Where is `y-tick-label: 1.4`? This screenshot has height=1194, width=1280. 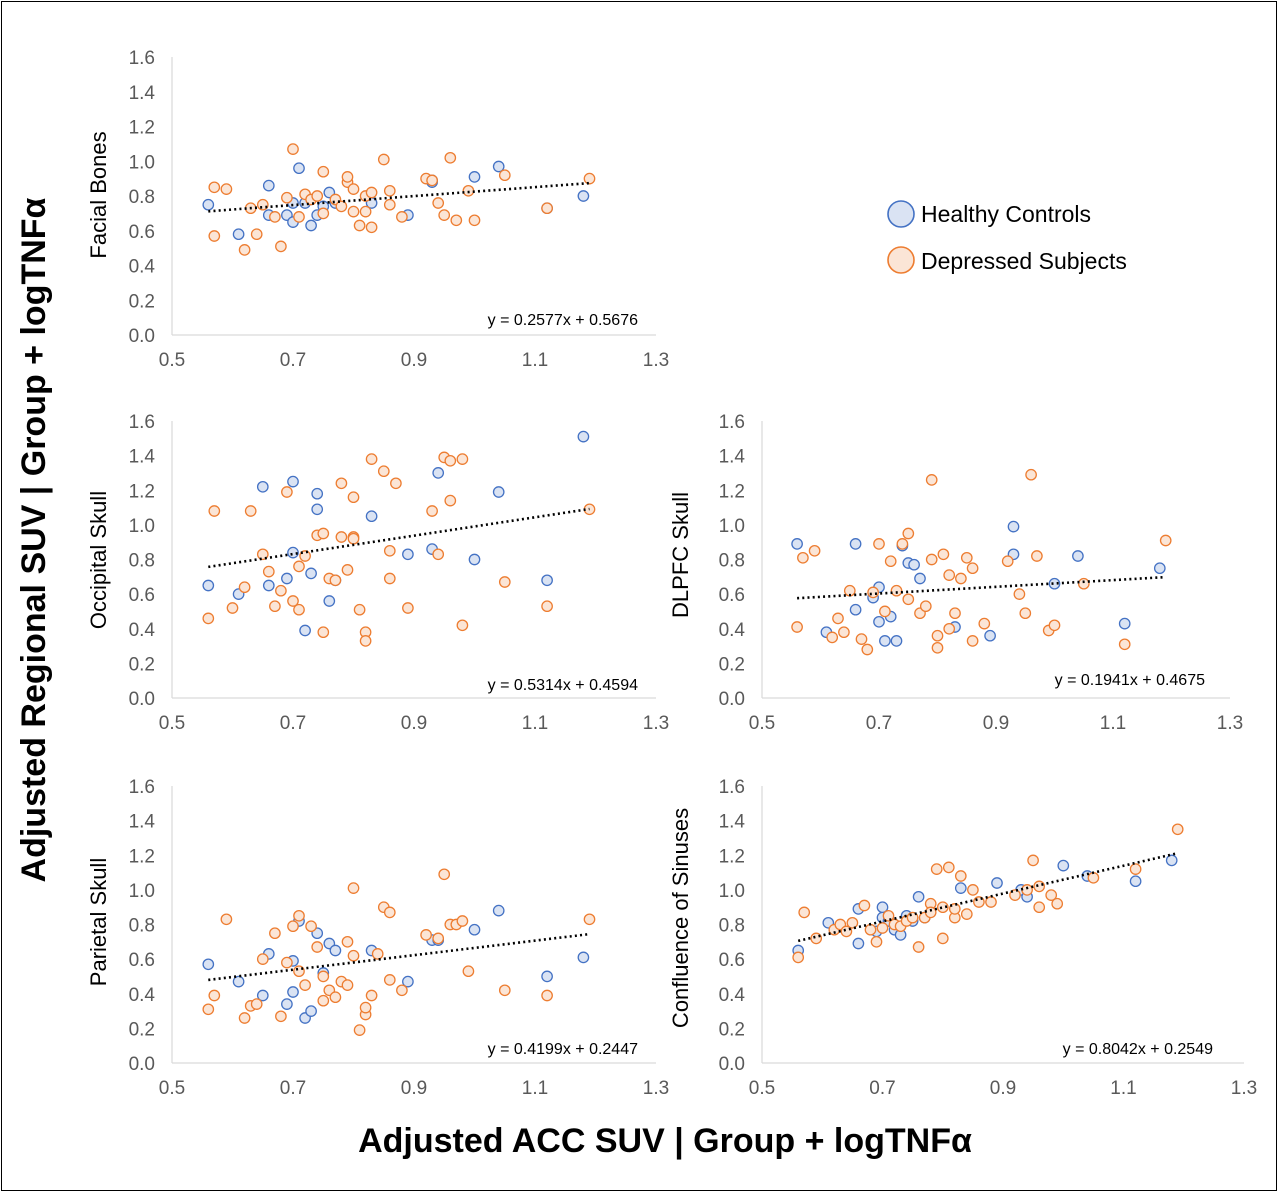
y-tick-label: 1.4 is located at coordinates (142, 822).